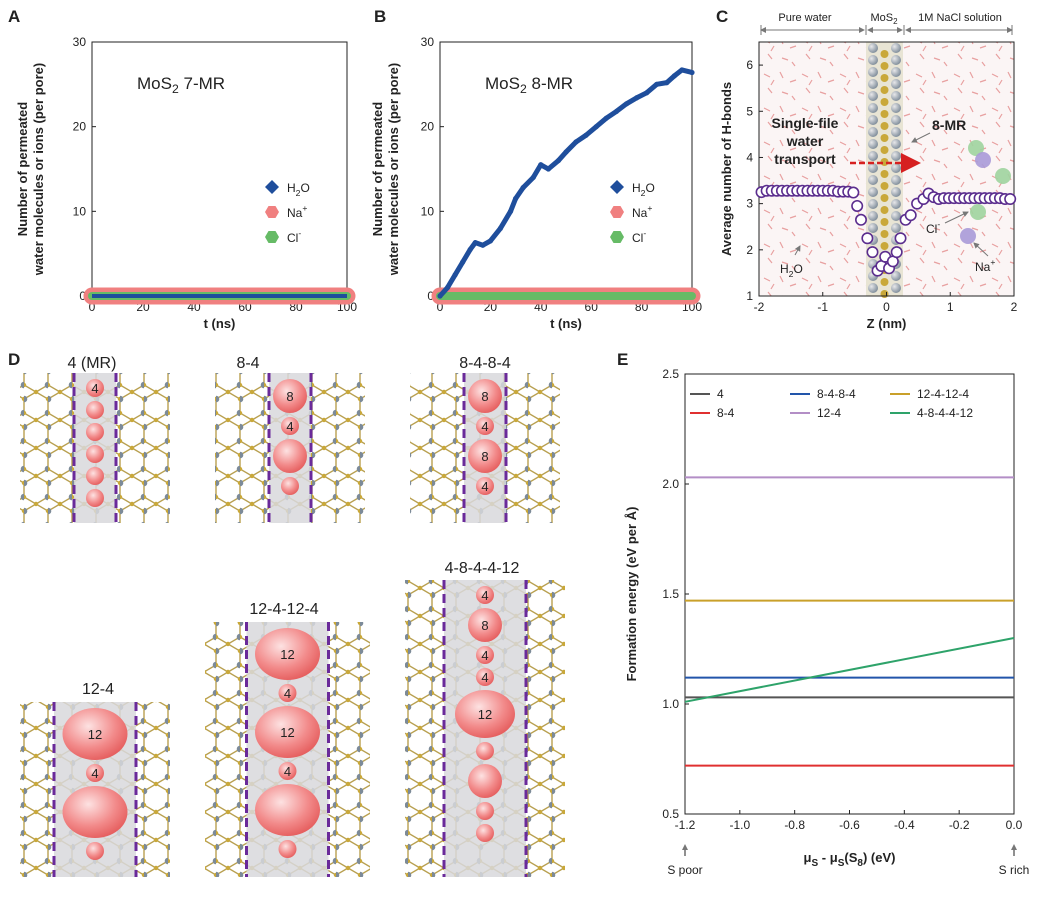 This screenshot has width=1041, height=901. Describe the element at coordinates (805, 159) in the screenshot. I see `single-file-label-3: transport` at that location.